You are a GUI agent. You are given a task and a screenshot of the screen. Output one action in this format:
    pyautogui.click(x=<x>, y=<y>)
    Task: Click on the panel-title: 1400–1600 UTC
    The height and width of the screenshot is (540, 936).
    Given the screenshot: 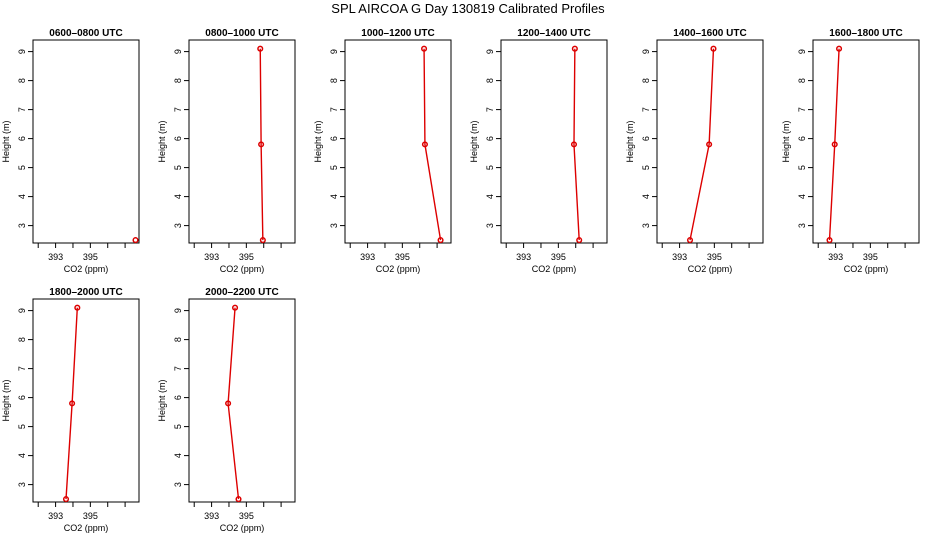 What is the action you would take?
    pyautogui.click(x=709, y=33)
    